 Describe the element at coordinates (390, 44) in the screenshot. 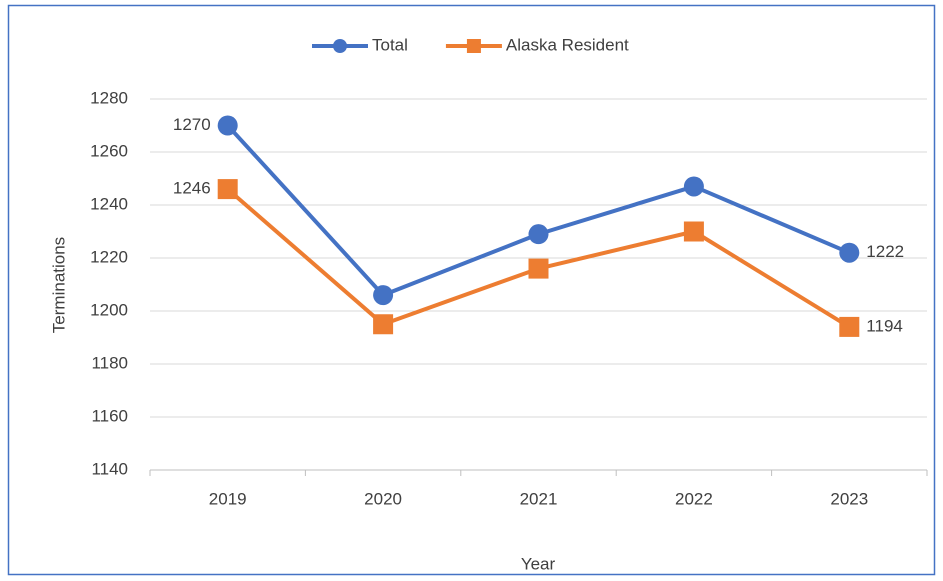

I see `legend-label: Total` at that location.